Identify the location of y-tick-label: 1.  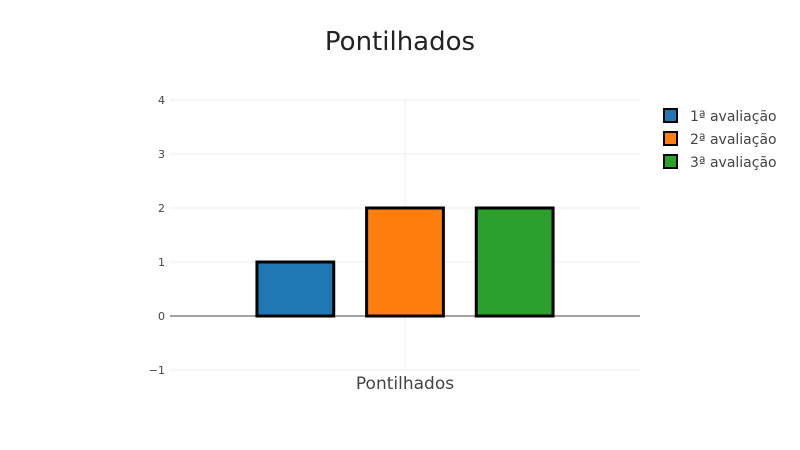
(161, 262).